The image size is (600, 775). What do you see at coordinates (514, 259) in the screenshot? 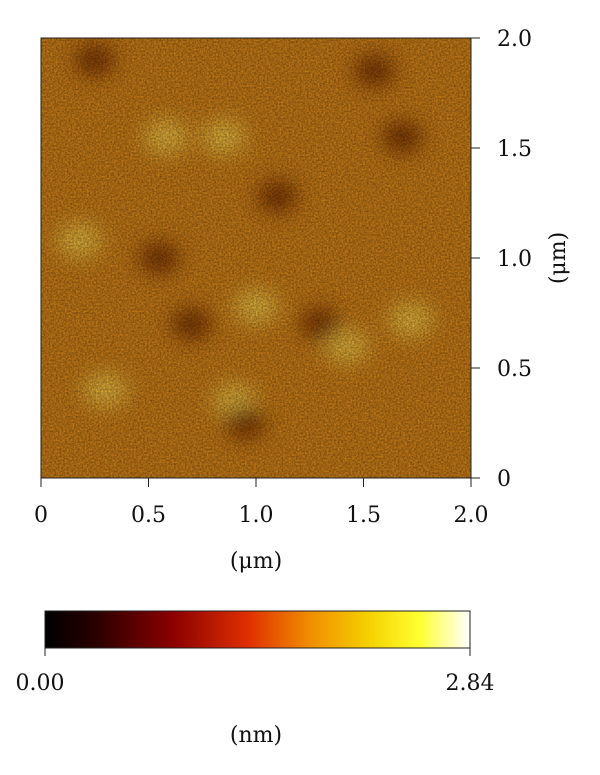
I see `y-tick-label: 1.0` at bounding box center [514, 259].